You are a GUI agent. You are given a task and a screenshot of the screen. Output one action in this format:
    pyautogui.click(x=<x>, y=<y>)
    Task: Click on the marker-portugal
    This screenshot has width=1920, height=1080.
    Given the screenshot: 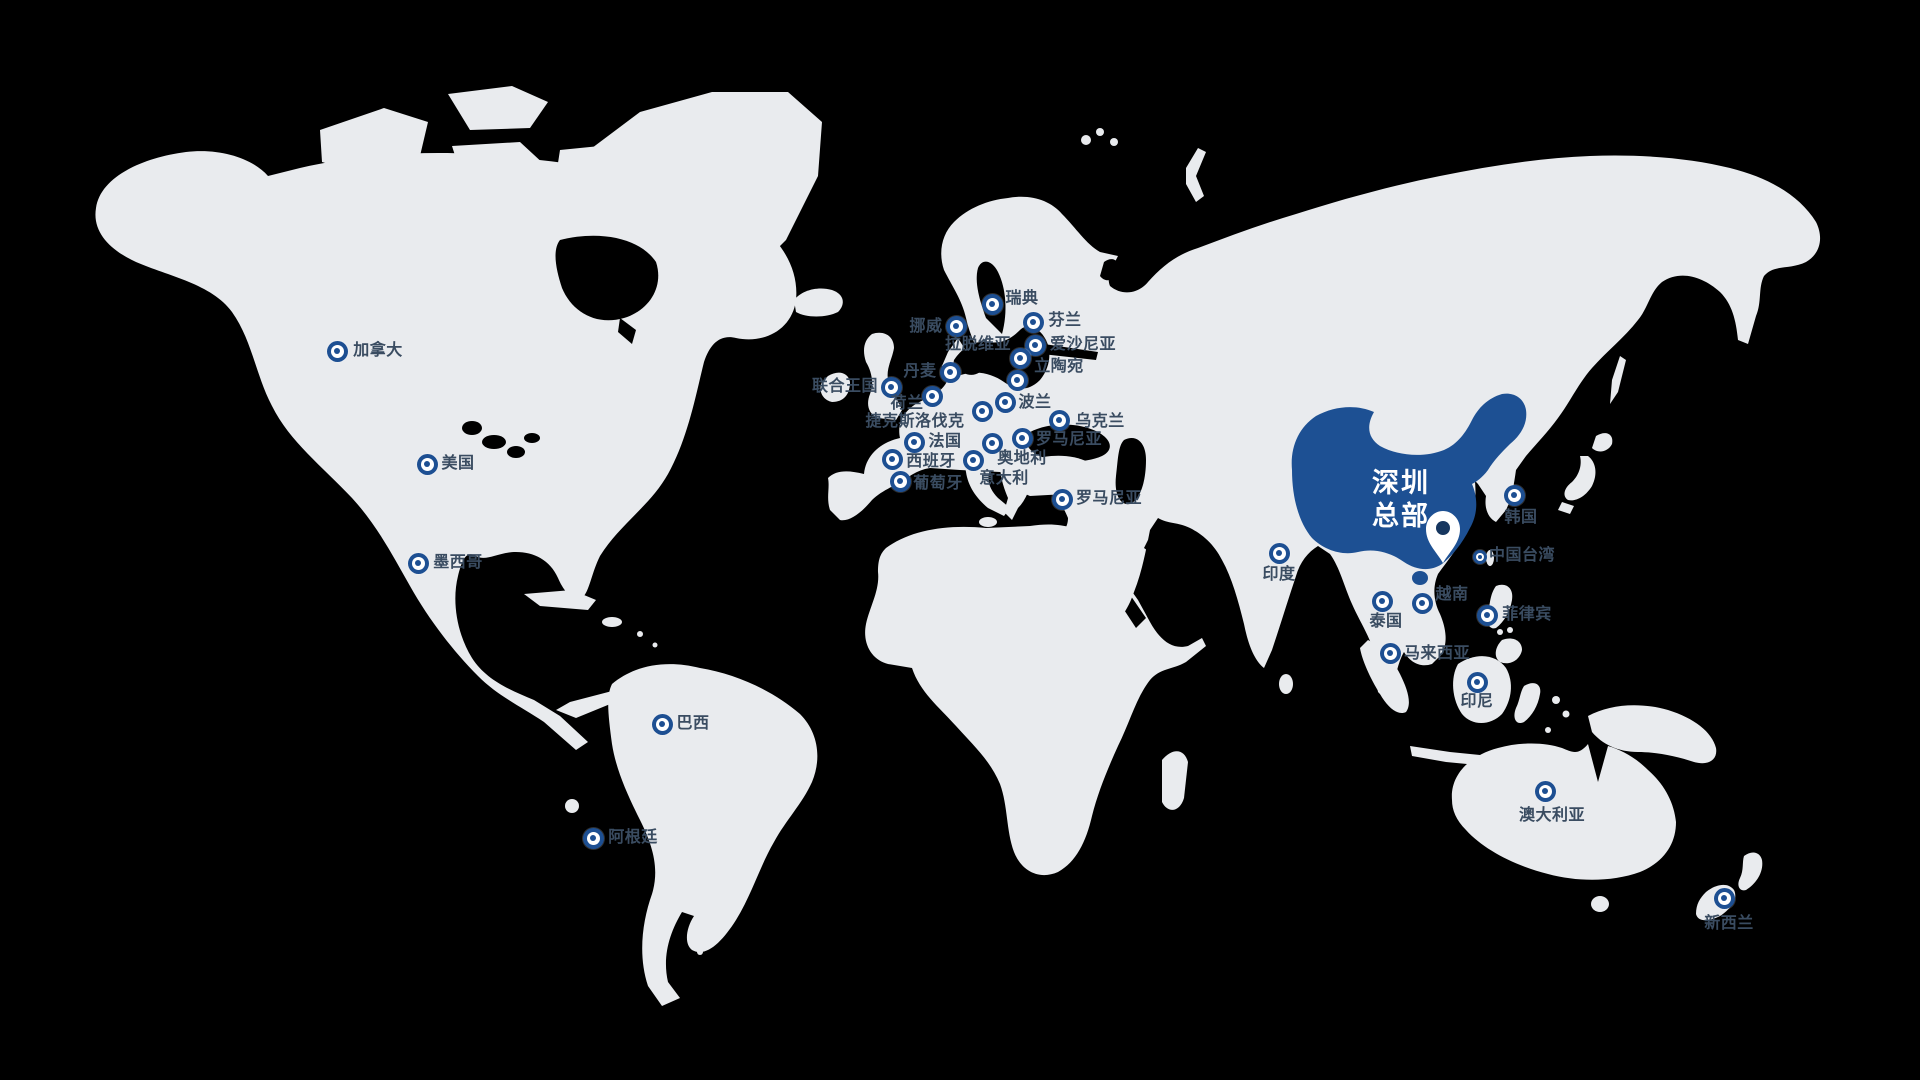 What is the action you would take?
    pyautogui.click(x=900, y=481)
    